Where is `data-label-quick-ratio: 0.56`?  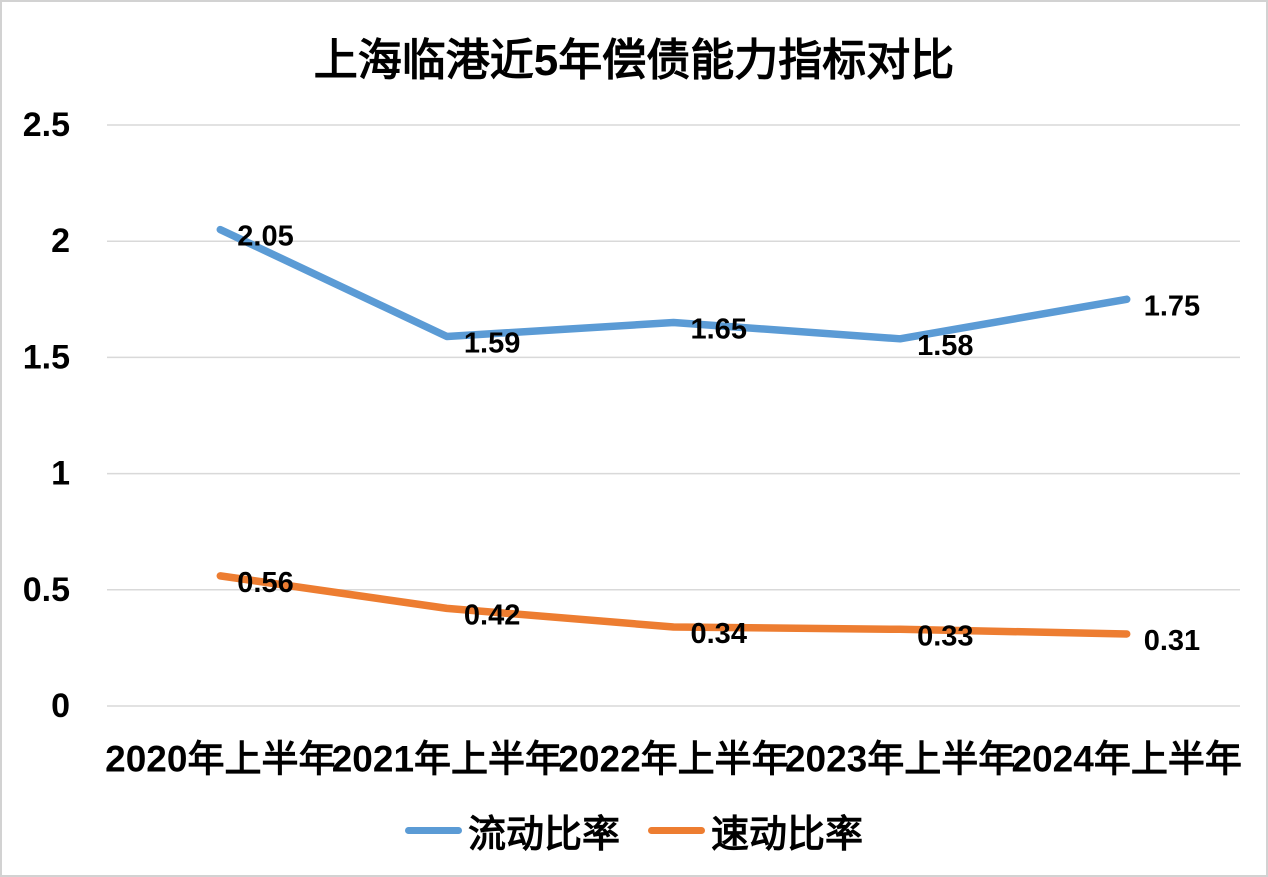
data-label-quick-ratio: 0.56 is located at coordinates (265, 583).